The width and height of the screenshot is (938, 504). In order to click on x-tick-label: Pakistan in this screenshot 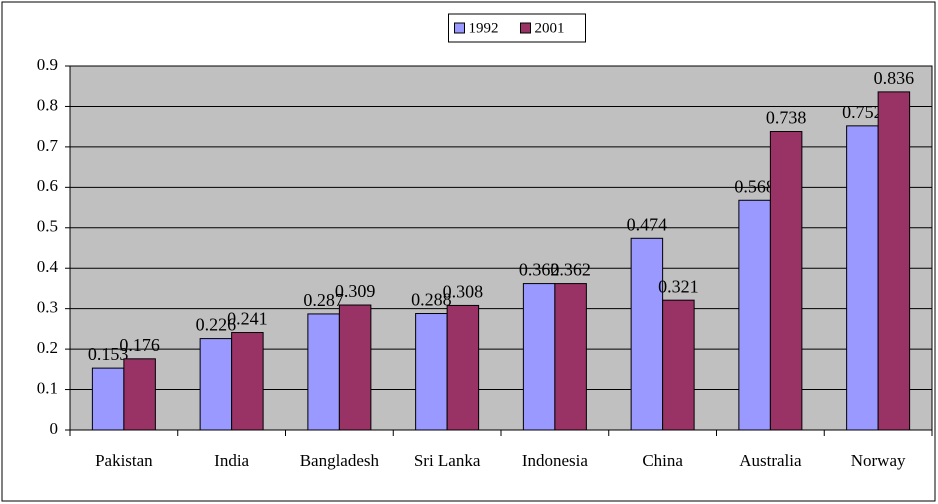, I will do `click(124, 460)`.